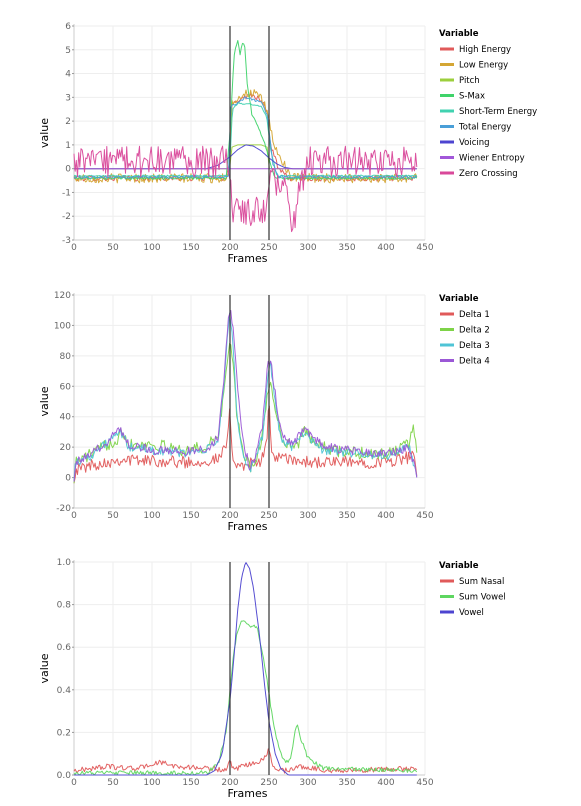 The image size is (581, 806). Describe the element at coordinates (68, 51) in the screenshot. I see `y-tick-label: 5` at that location.